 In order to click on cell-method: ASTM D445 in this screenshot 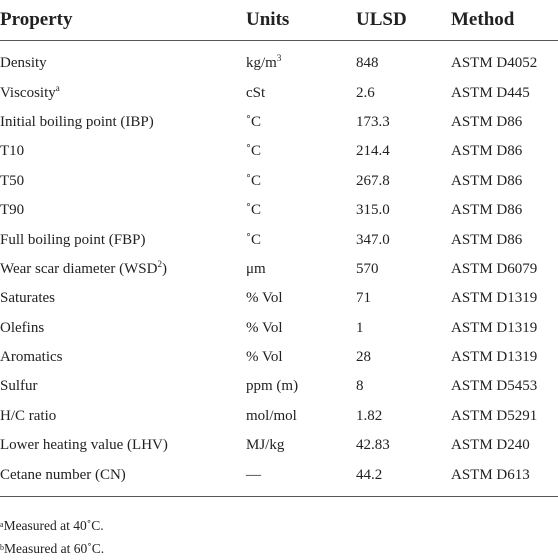, I will do `click(490, 92)`.